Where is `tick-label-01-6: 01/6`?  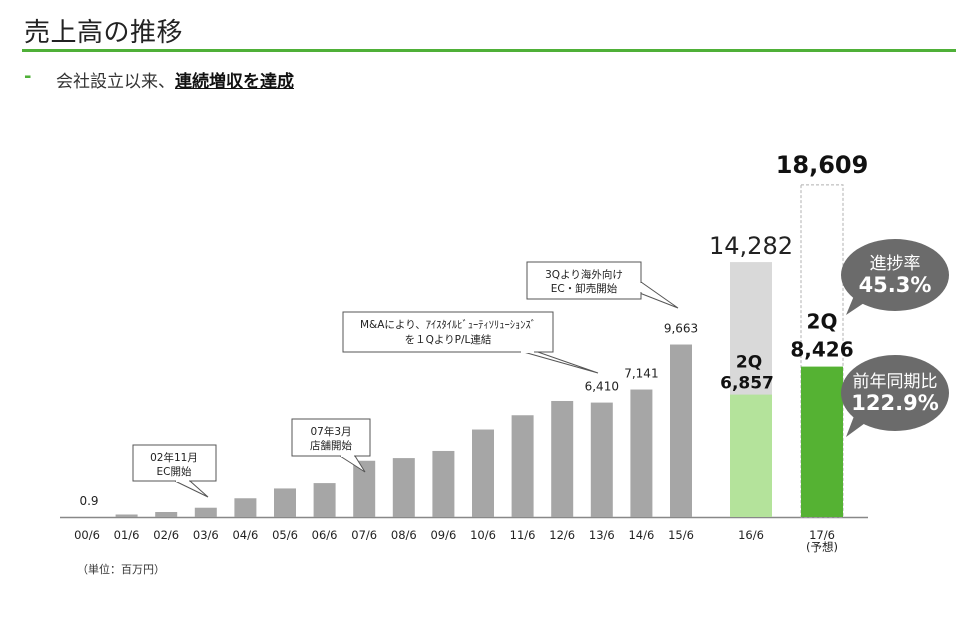
tick-label-01-6: 01/6 is located at coordinates (127, 535).